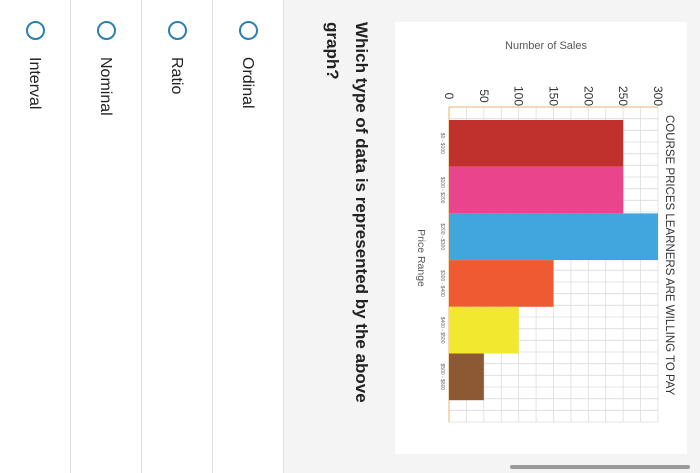  What do you see at coordinates (176, 76) in the screenshot?
I see `option-label: Ratio` at bounding box center [176, 76].